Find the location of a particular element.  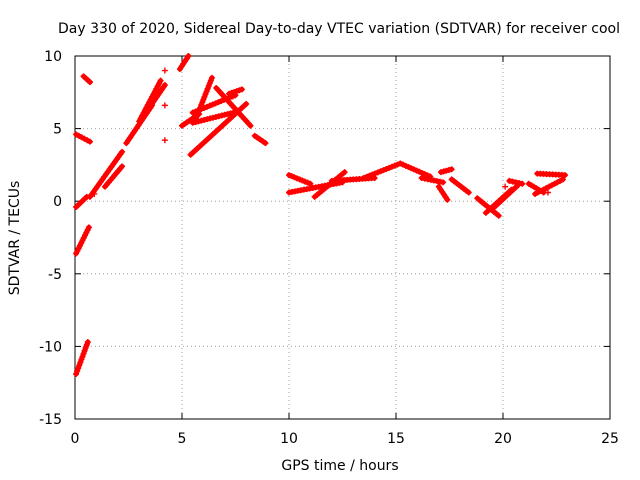

y-tick-label: 5 is located at coordinates (57, 130).